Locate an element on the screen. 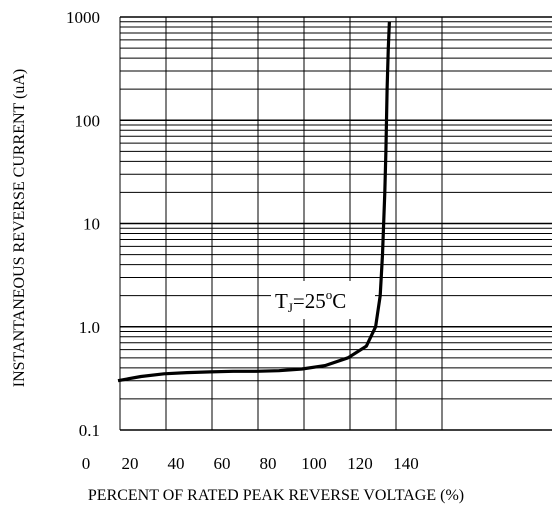 This screenshot has width=552, height=508. x-tick-label: 100 is located at coordinates (314, 463).